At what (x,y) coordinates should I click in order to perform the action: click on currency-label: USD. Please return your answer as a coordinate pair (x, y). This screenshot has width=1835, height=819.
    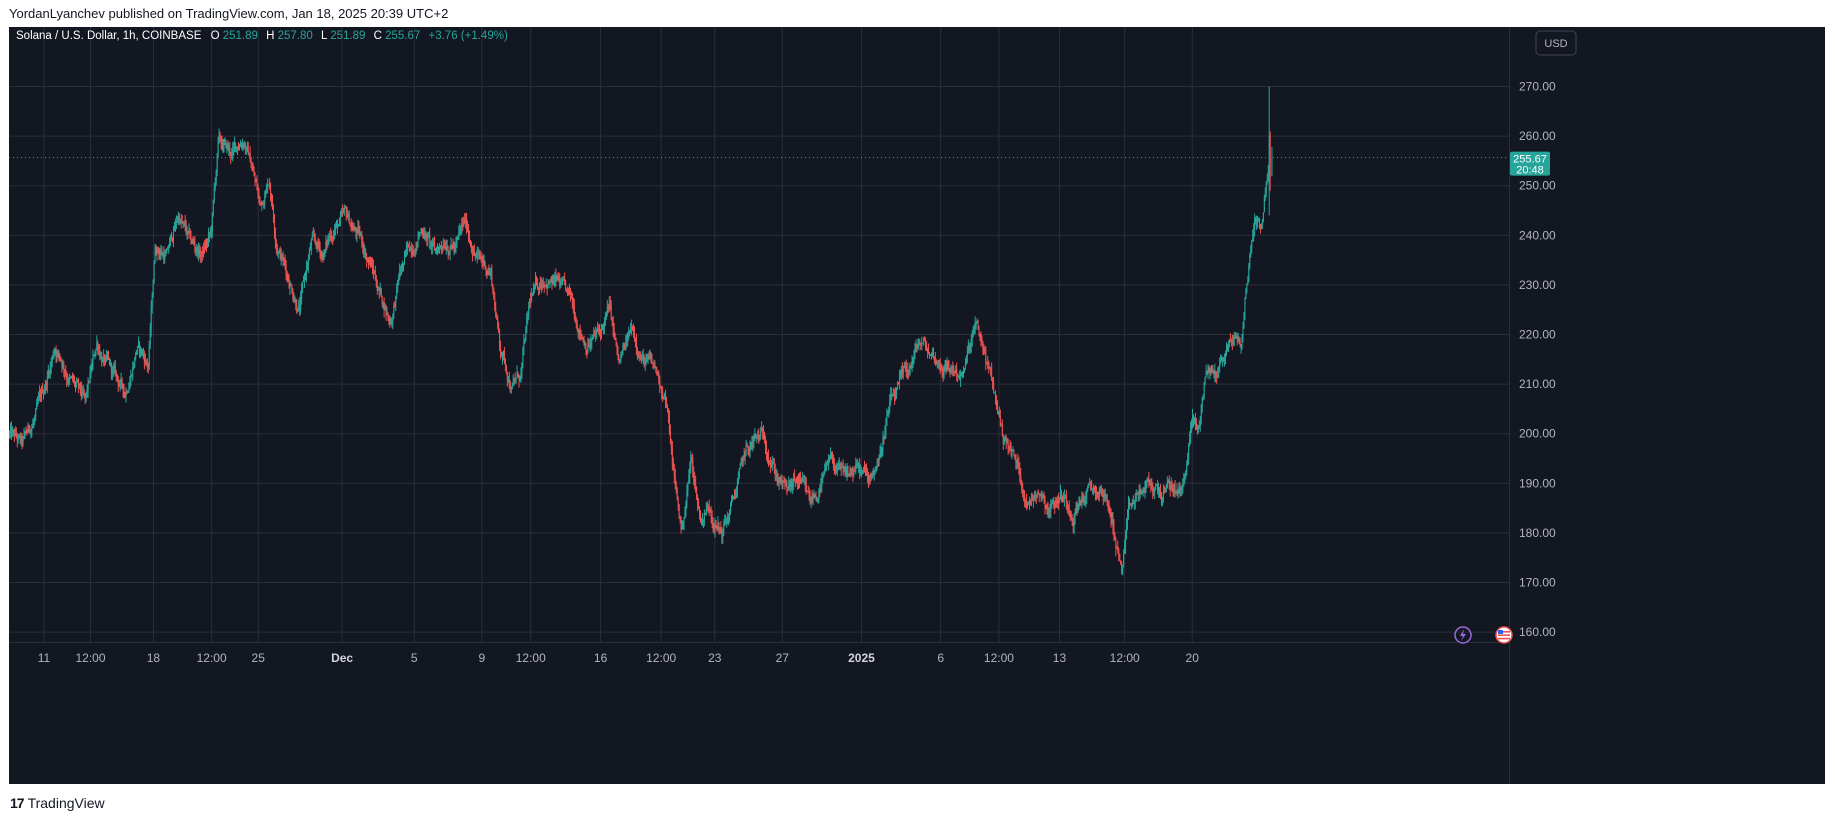
    Looking at the image, I should click on (1555, 44).